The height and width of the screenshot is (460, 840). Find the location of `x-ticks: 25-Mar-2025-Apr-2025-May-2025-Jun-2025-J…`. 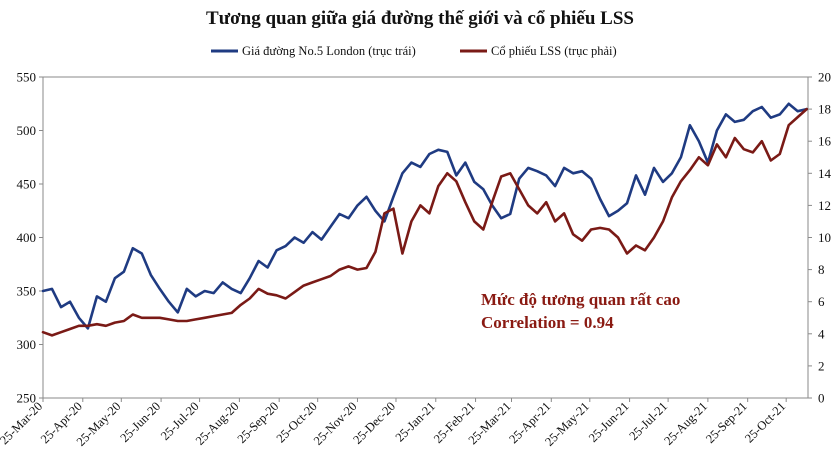

x-ticks: 25-Mar-2025-Apr-2025-May-2025-Jun-2025-J… is located at coordinates (394, 423).